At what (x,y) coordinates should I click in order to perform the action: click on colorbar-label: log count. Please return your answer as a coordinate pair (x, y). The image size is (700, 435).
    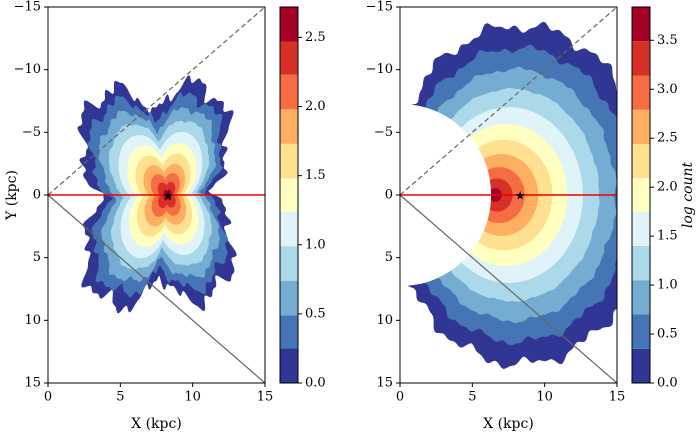
    Looking at the image, I should click on (688, 195).